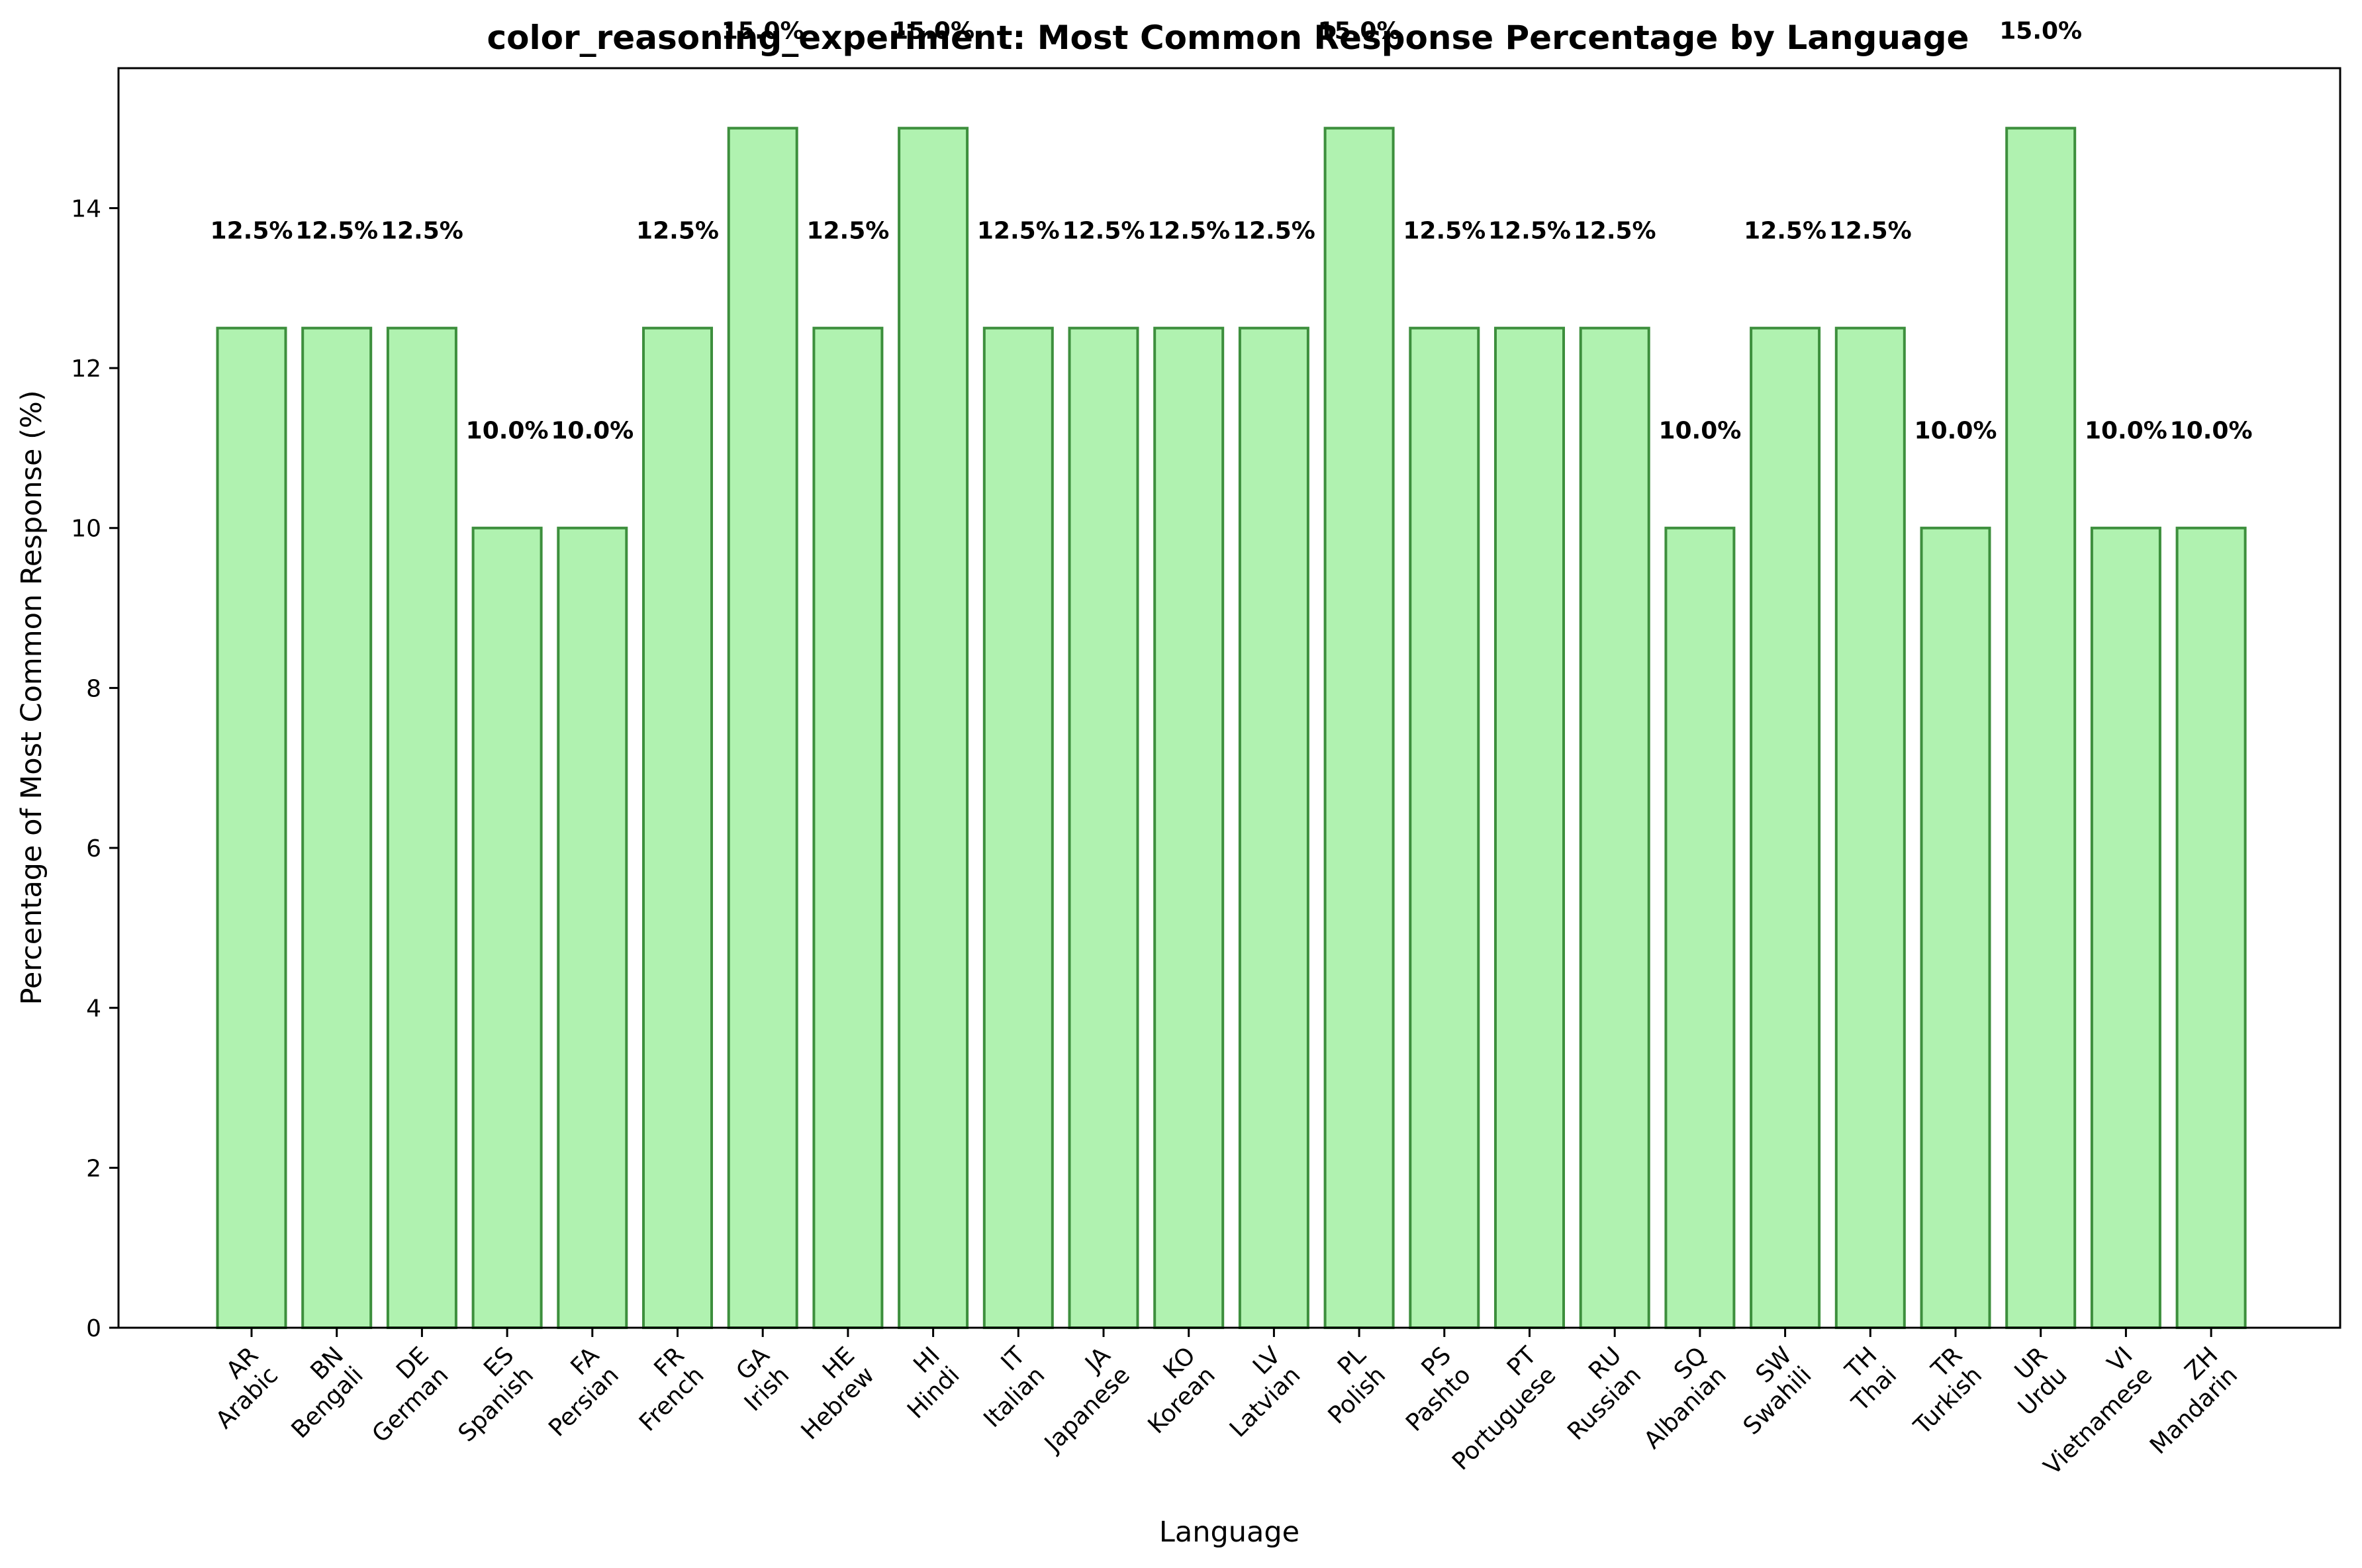 This screenshot has width=2362, height=1568. What do you see at coordinates (1229, 1533) in the screenshot?
I see `x-axis-label: Language` at bounding box center [1229, 1533].